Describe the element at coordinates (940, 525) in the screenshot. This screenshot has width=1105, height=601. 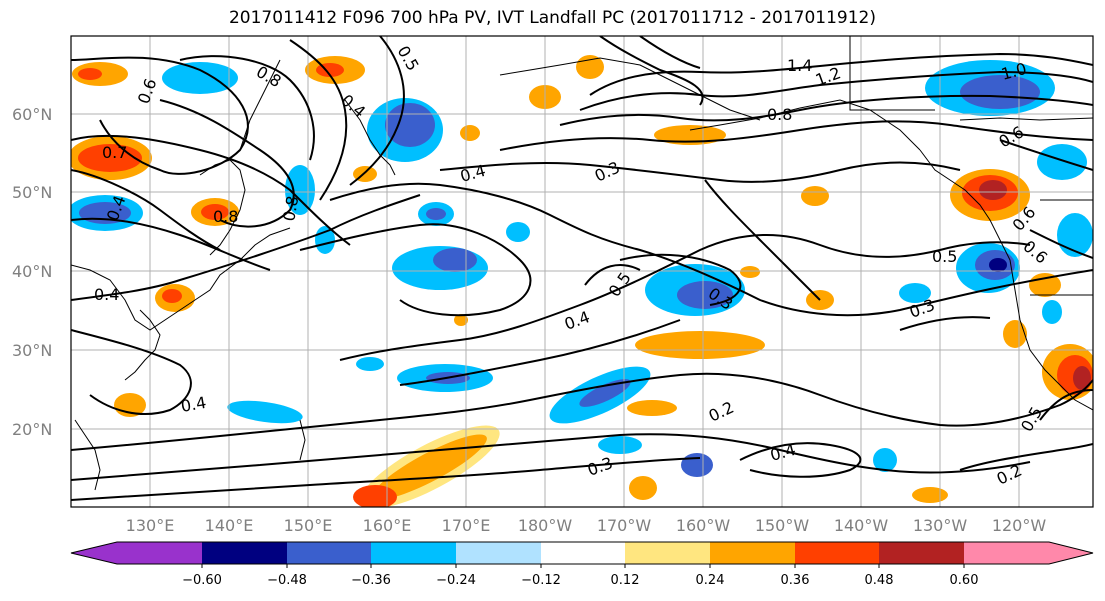
I see `lon-label: 130°W` at that location.